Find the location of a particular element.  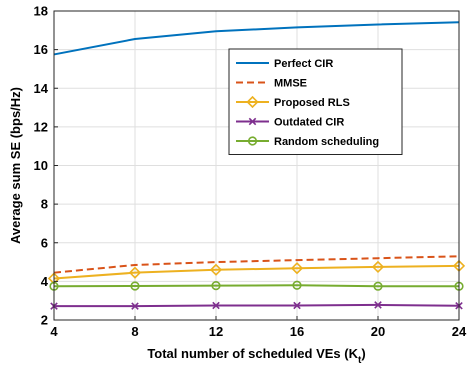

legend-item-outdated-cir: Outdated CIR is located at coordinates (290, 123).